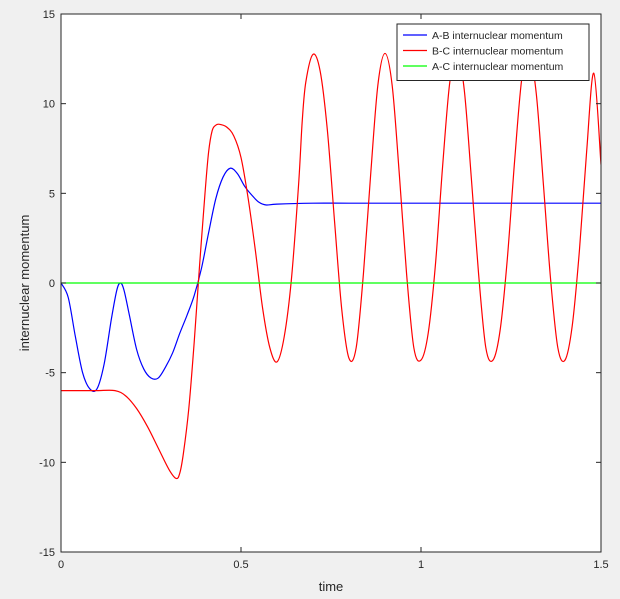 This screenshot has height=599, width=620. What do you see at coordinates (421, 565) in the screenshot?
I see `x-tick-label: 1` at bounding box center [421, 565].